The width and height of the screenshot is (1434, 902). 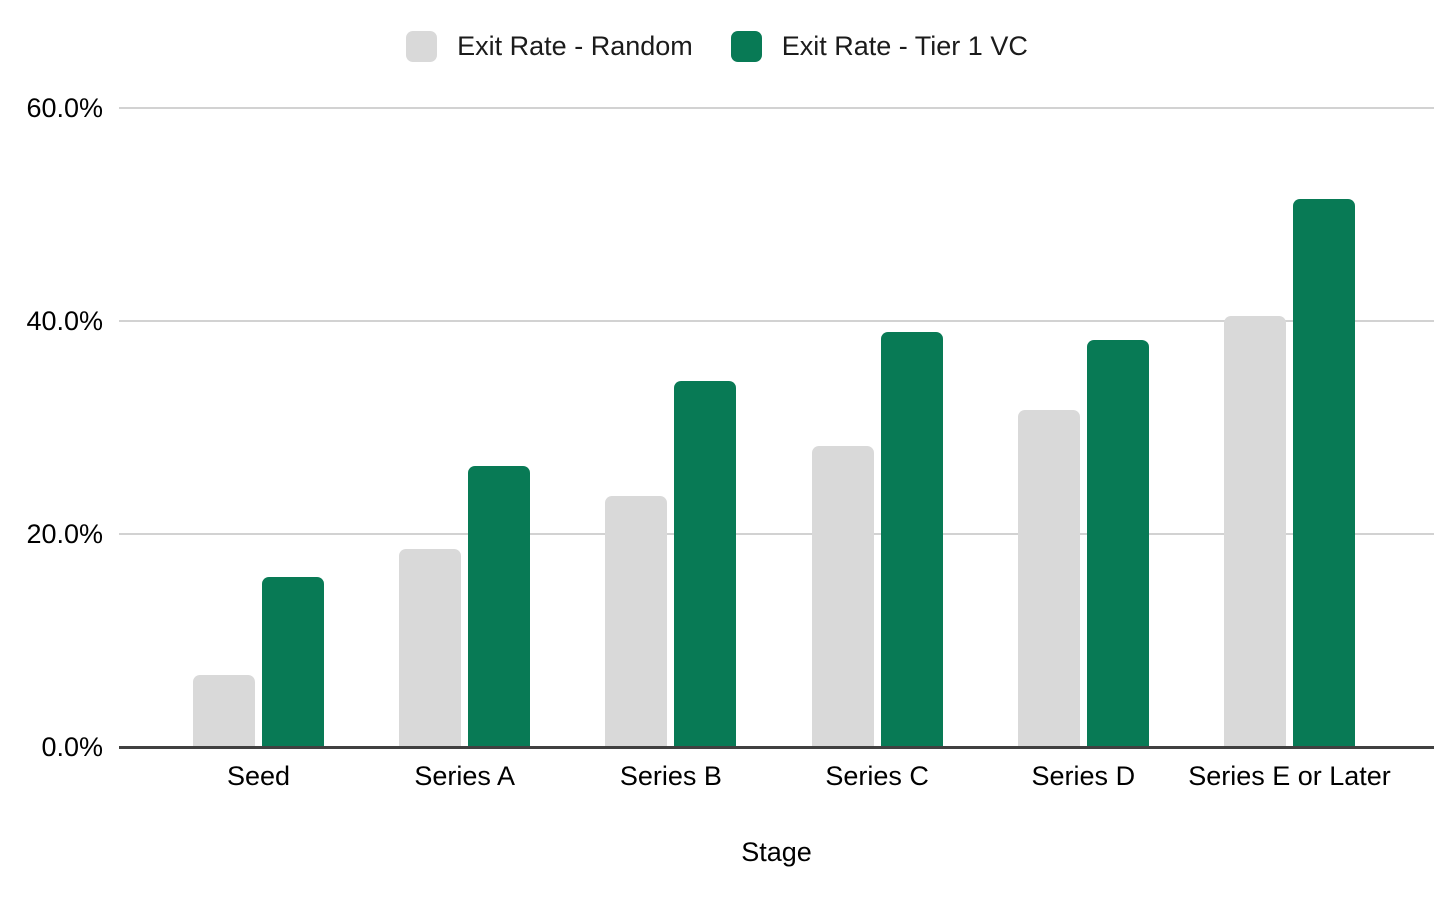 What do you see at coordinates (575, 46) in the screenshot?
I see `legend-label-random: Exit Rate - Random` at bounding box center [575, 46].